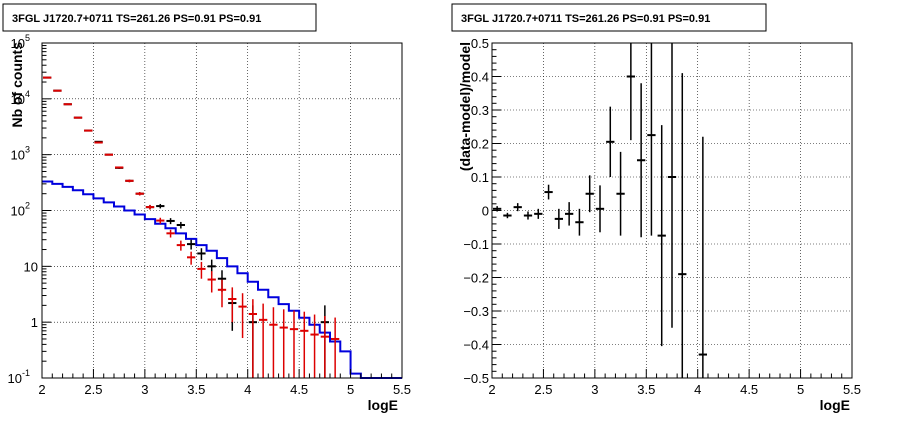 The height and width of the screenshot is (421, 898). I want to click on left-x-tick-label: 2.5, so click(93, 389).